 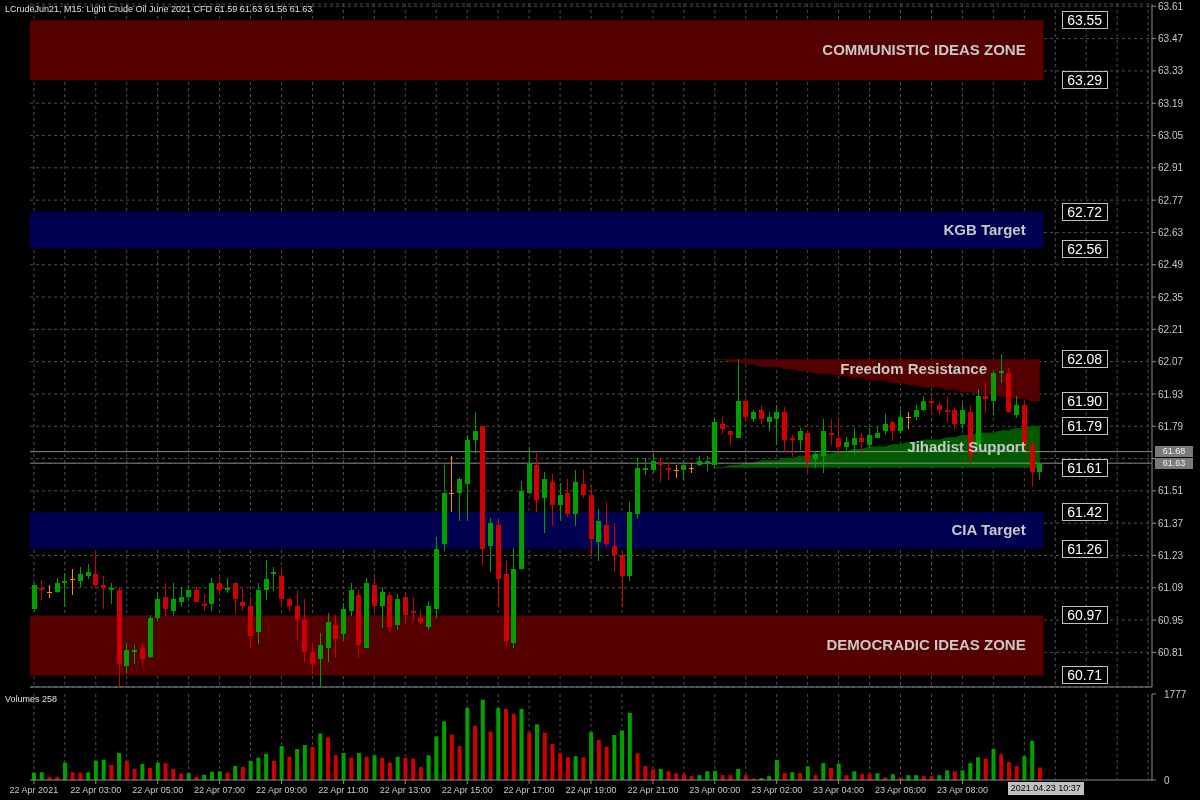 What do you see at coordinates (1171, 556) in the screenshot?
I see `y-tick-label: 61.23` at bounding box center [1171, 556].